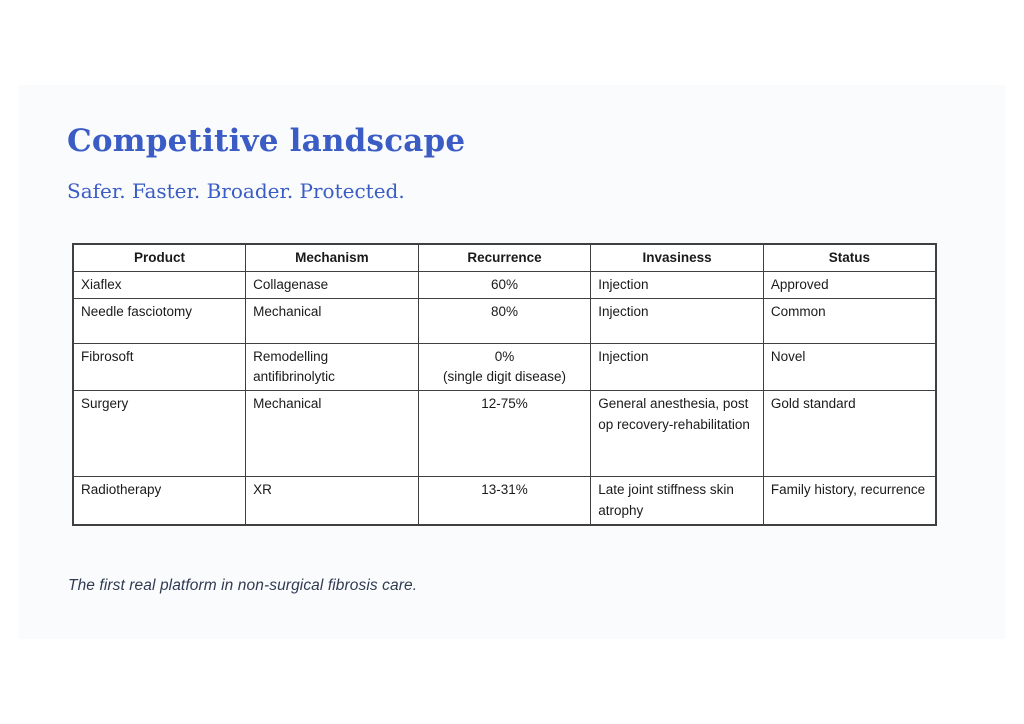 Image resolution: width=1024 pixels, height=724 pixels. Describe the element at coordinates (332, 257) in the screenshot. I see `column-header-mechanism: Mechanism` at that location.